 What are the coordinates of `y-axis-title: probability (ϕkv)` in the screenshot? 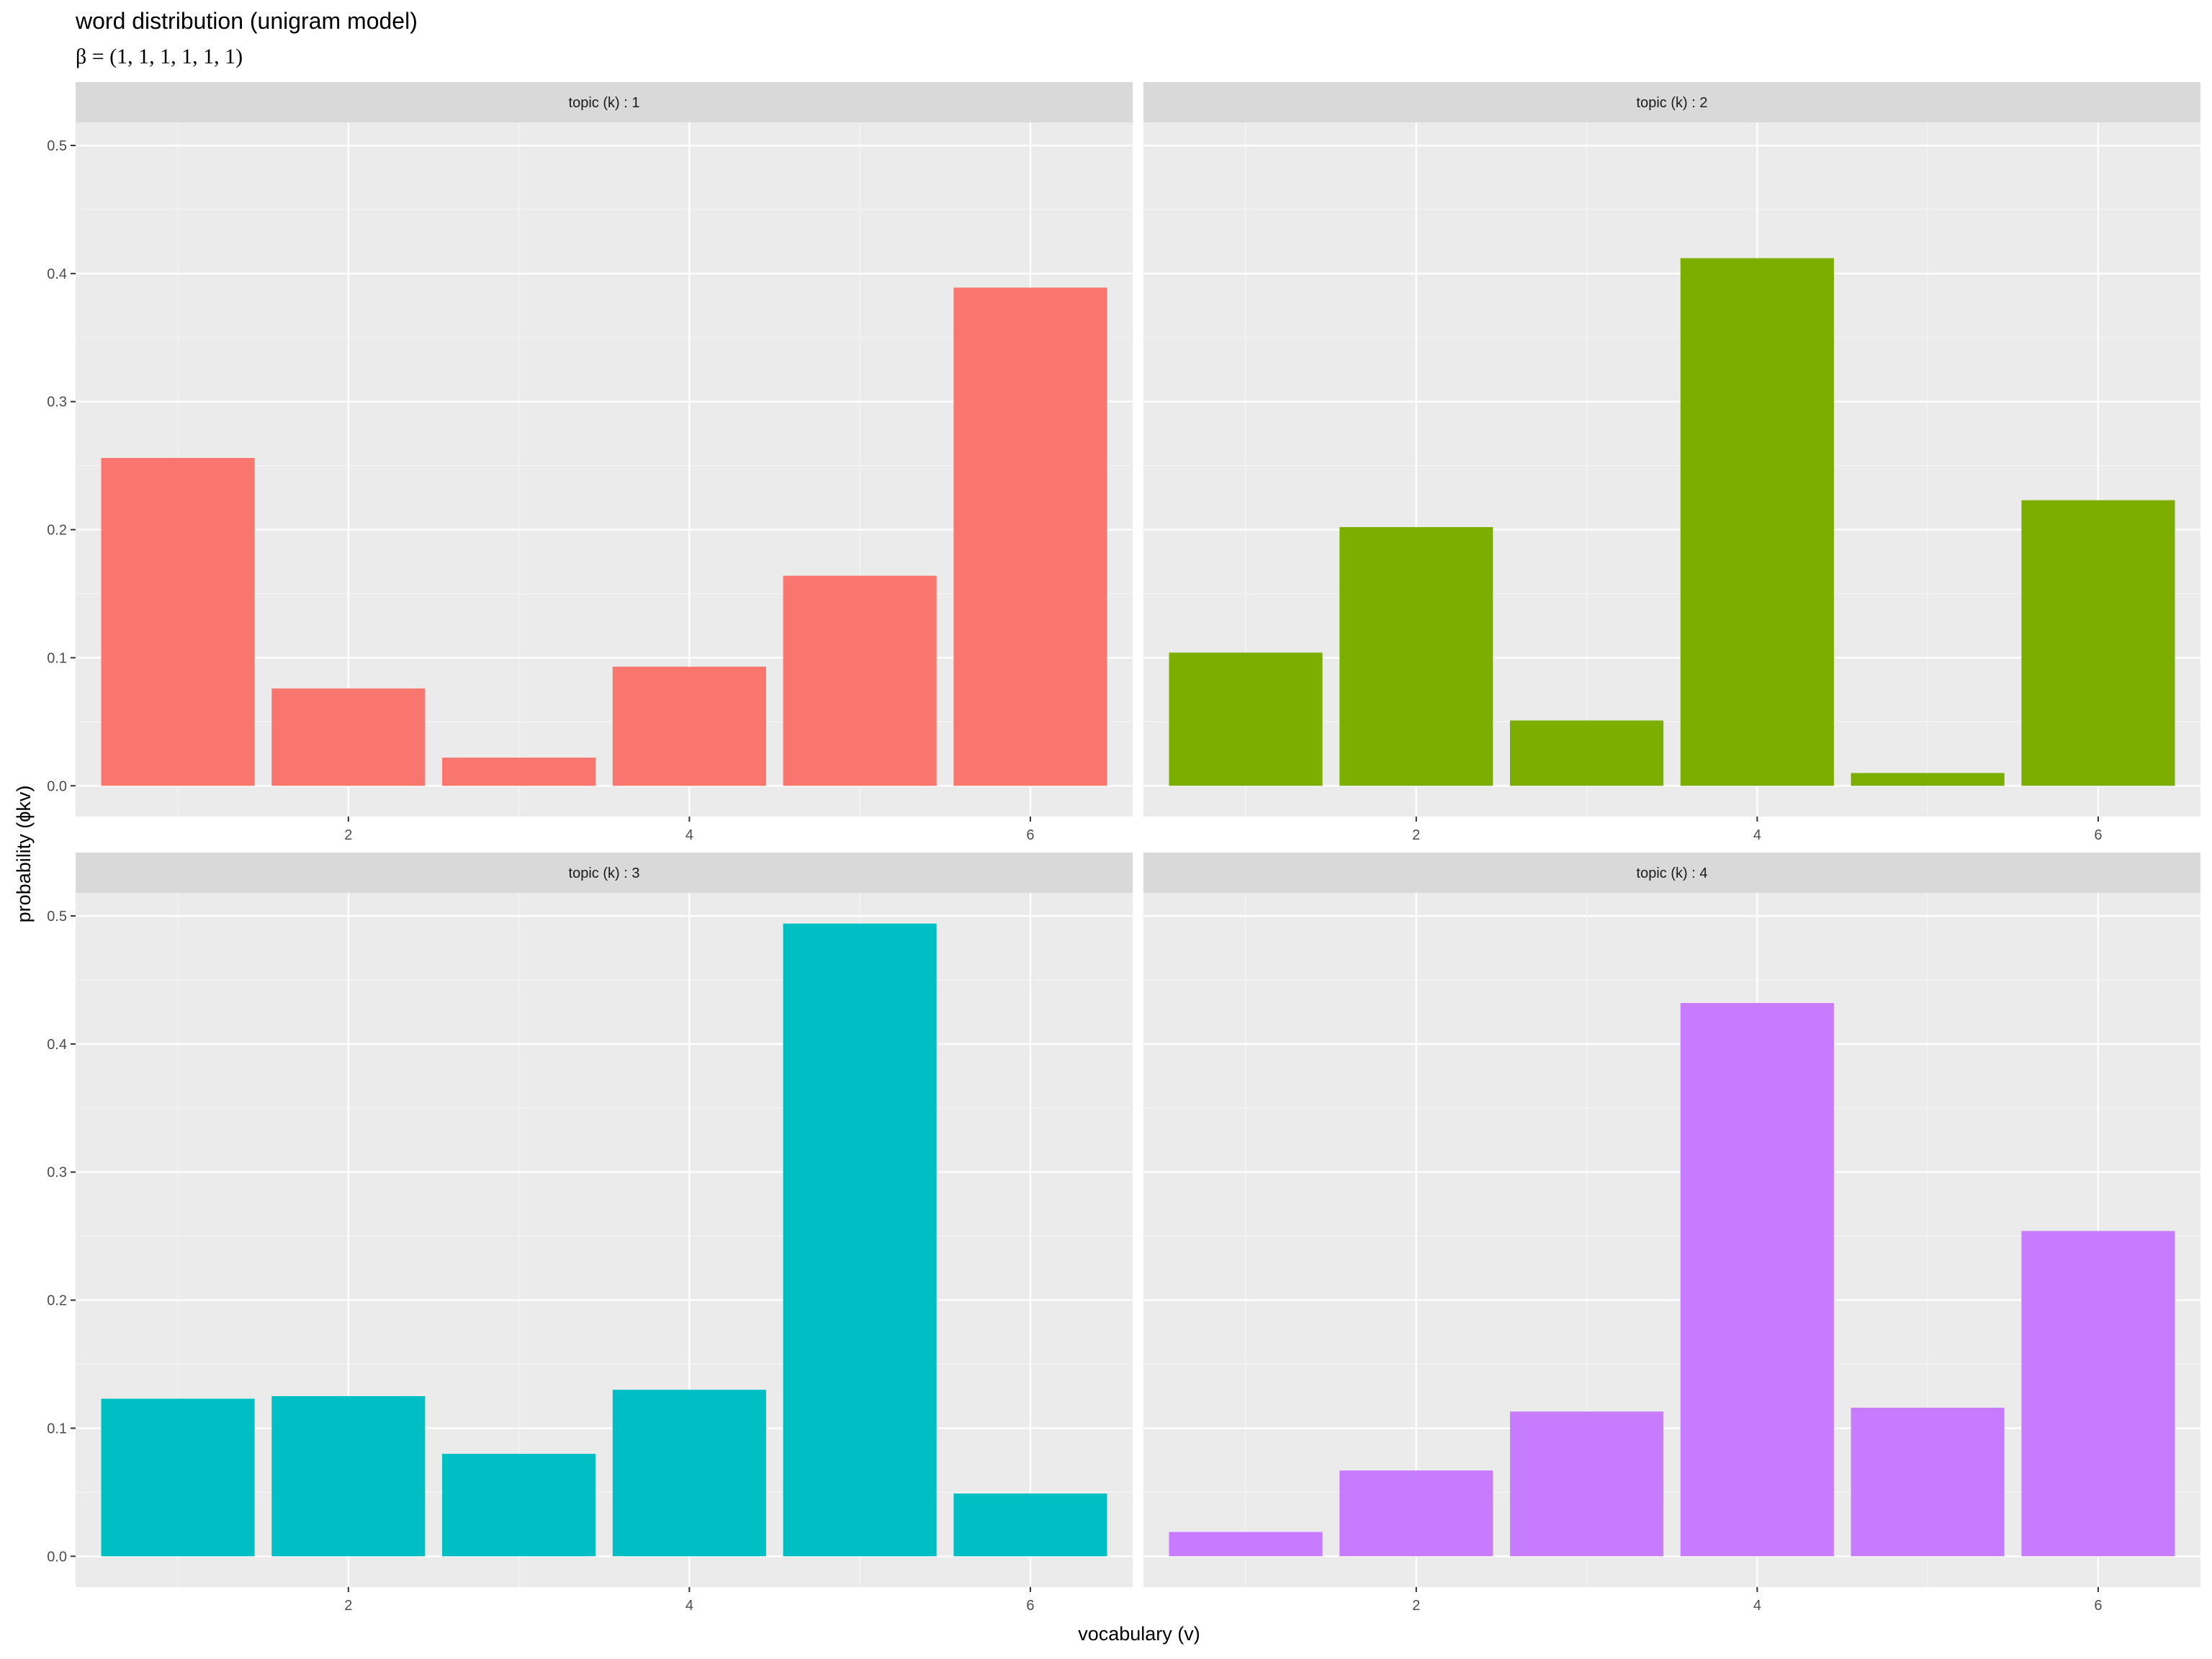 It's located at (24, 855).